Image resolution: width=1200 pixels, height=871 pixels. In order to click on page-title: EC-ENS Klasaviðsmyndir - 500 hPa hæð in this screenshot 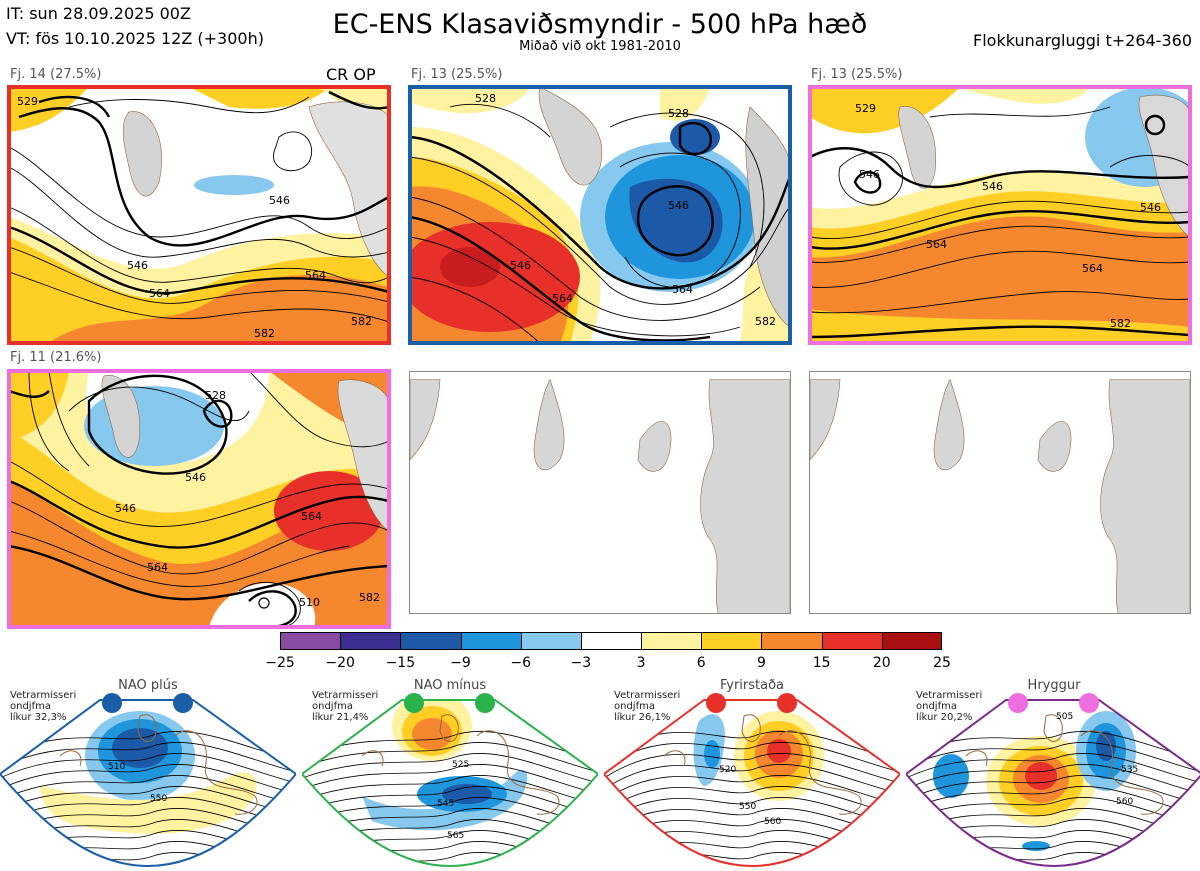, I will do `click(600, 24)`.